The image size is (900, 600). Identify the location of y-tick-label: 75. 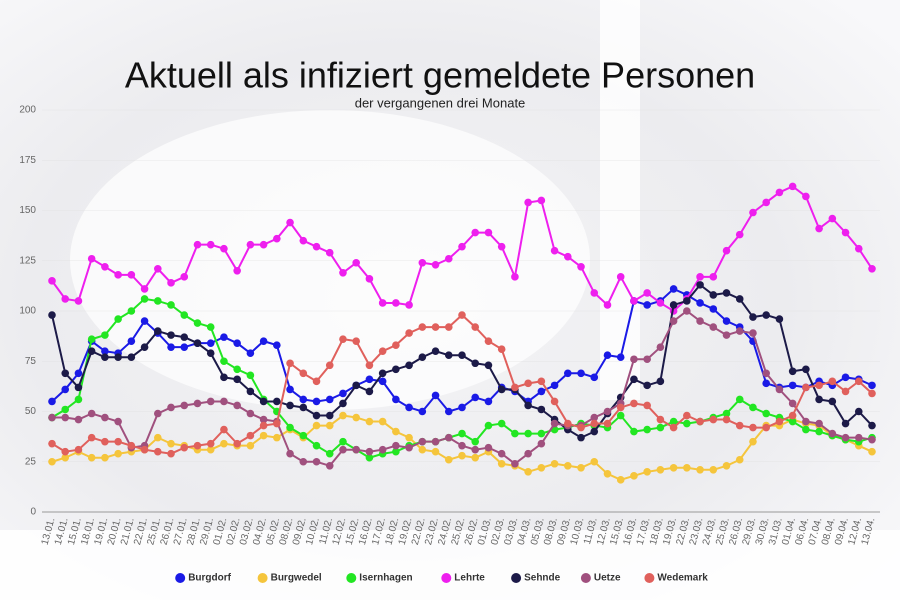
(31, 361).